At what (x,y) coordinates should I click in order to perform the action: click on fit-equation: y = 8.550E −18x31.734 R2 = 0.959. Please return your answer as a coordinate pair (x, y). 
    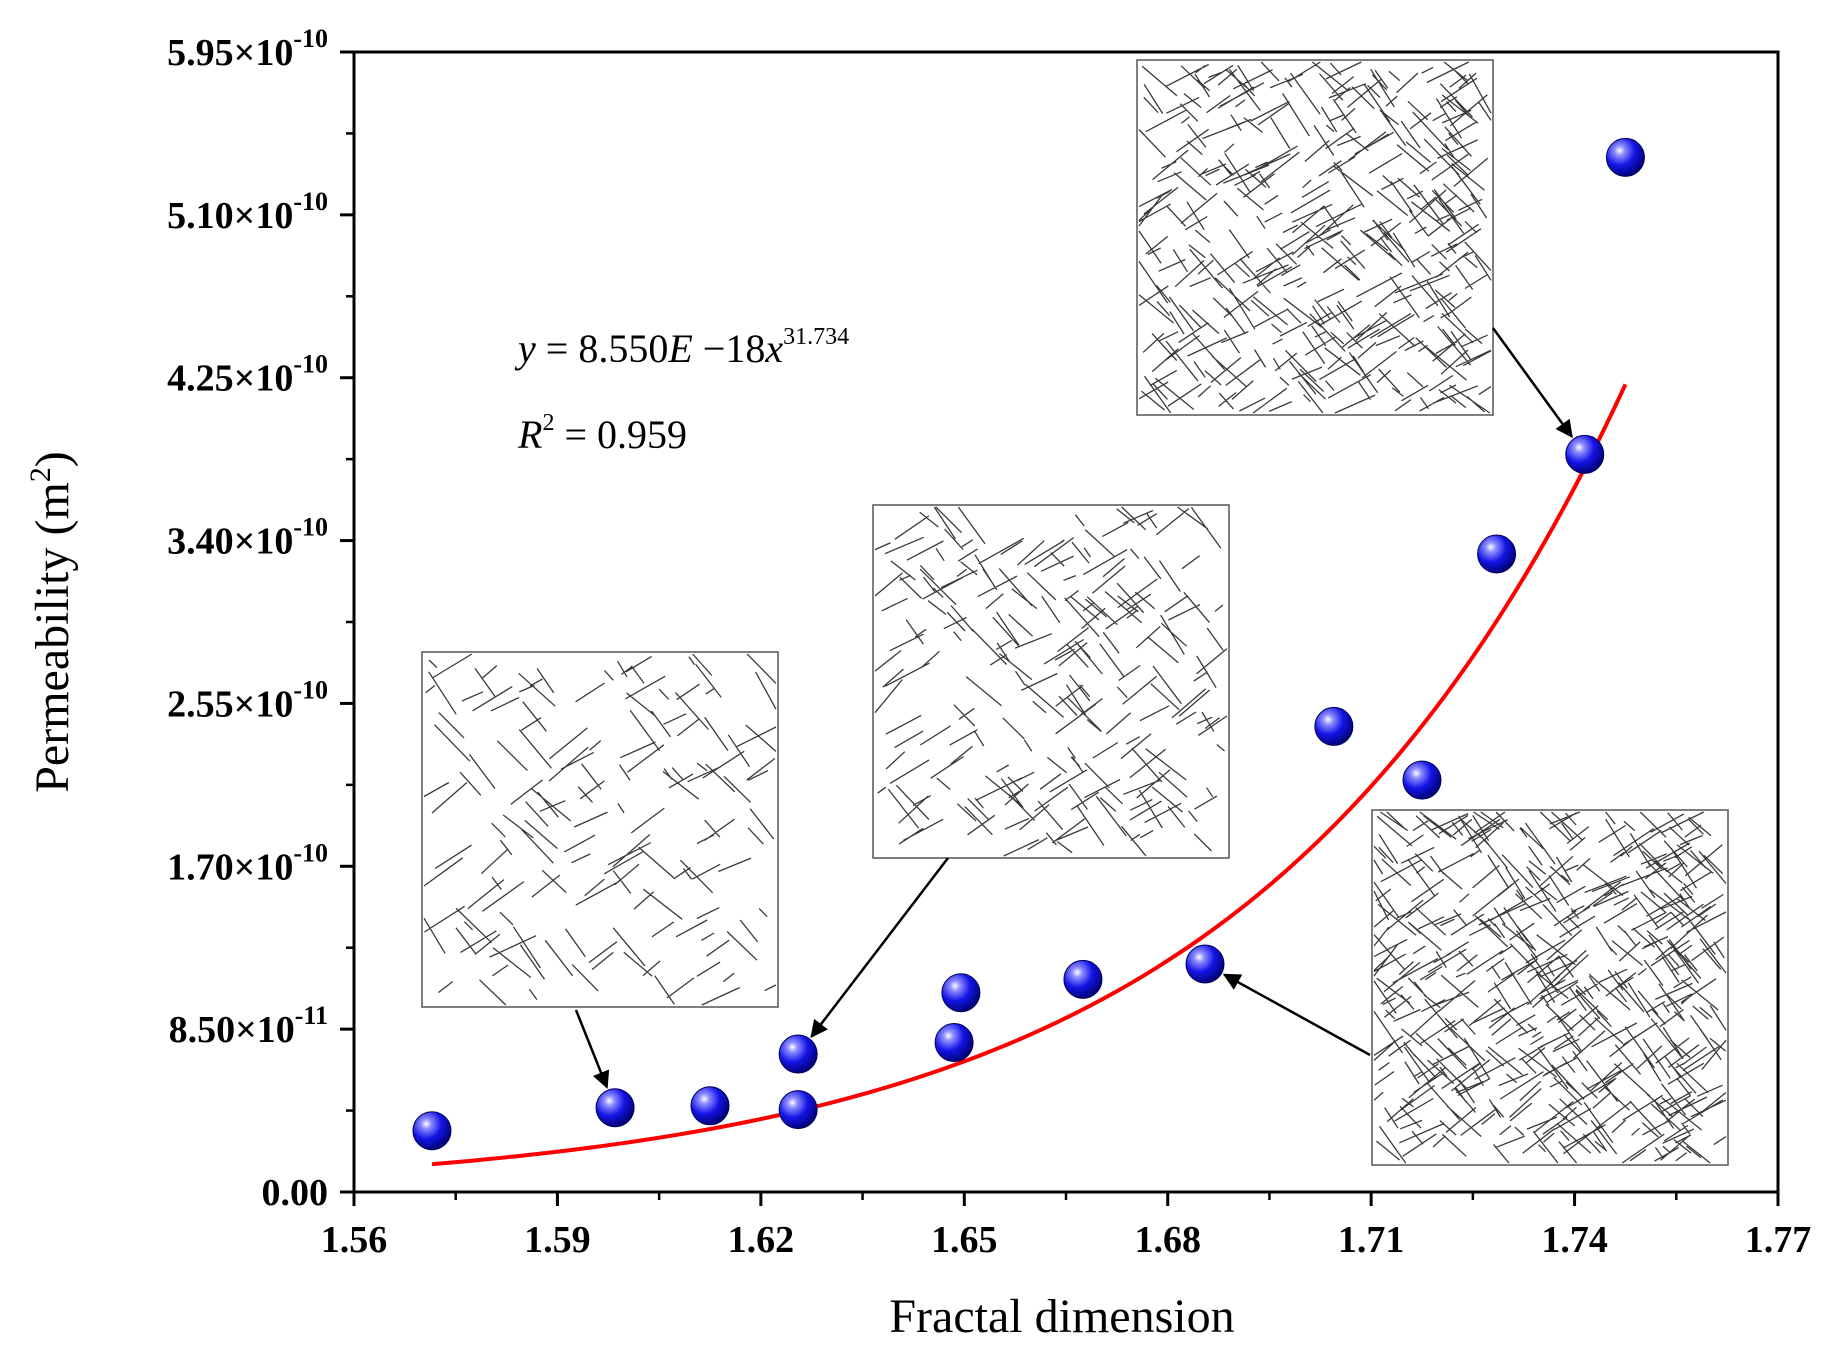
    Looking at the image, I should click on (681, 390).